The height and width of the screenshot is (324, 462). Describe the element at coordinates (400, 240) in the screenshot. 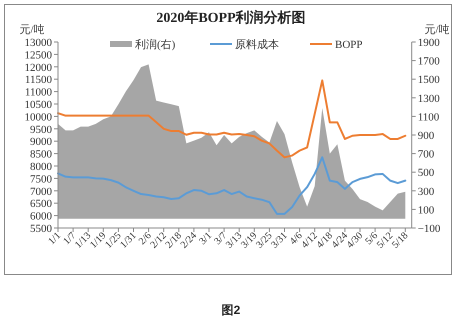

I see `x-tick-label: 5/18` at that location.